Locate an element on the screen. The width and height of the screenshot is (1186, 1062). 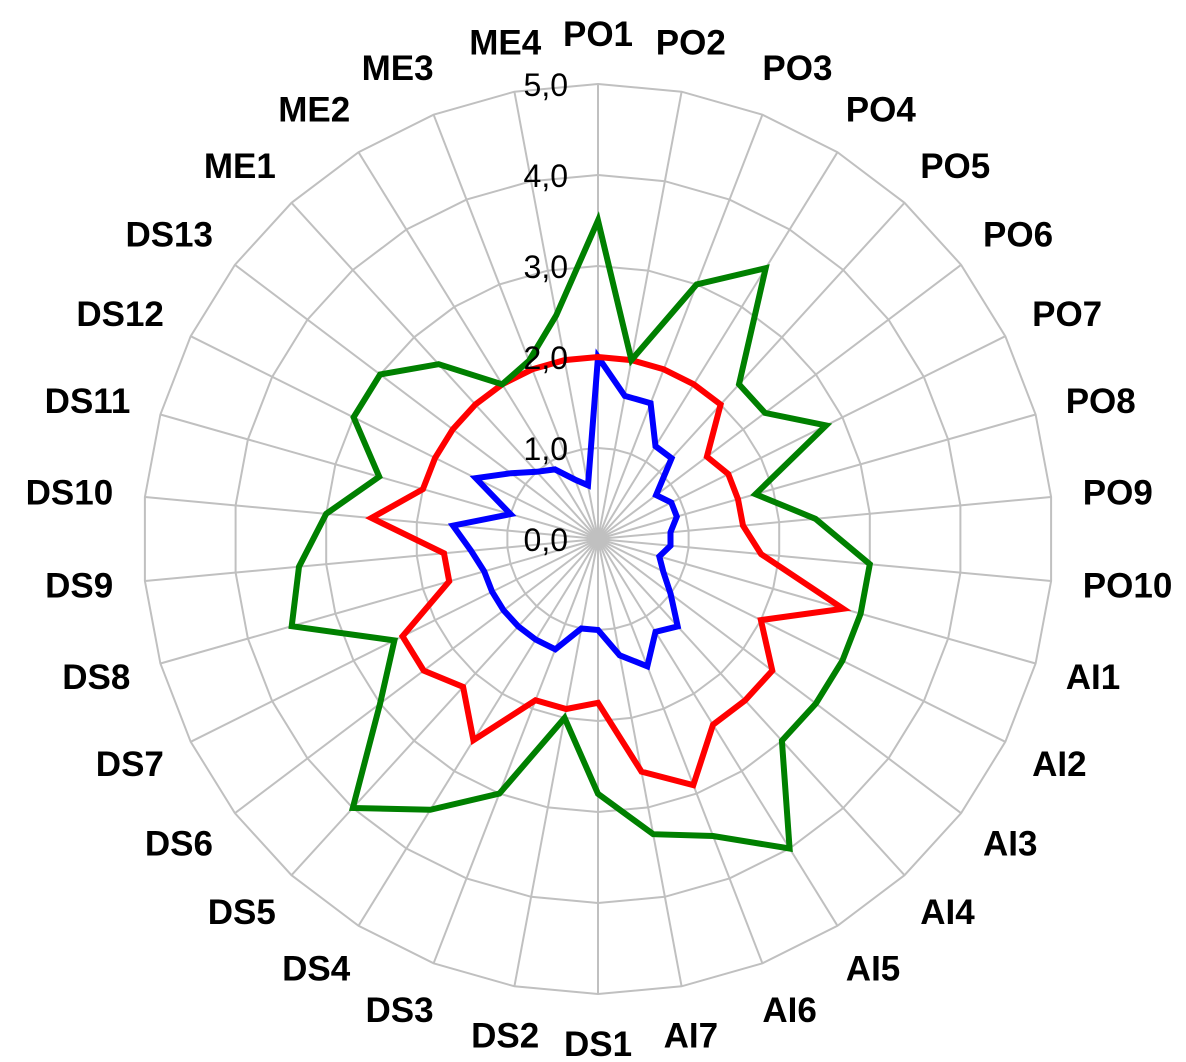
category-label: PO1 is located at coordinates (598, 34).